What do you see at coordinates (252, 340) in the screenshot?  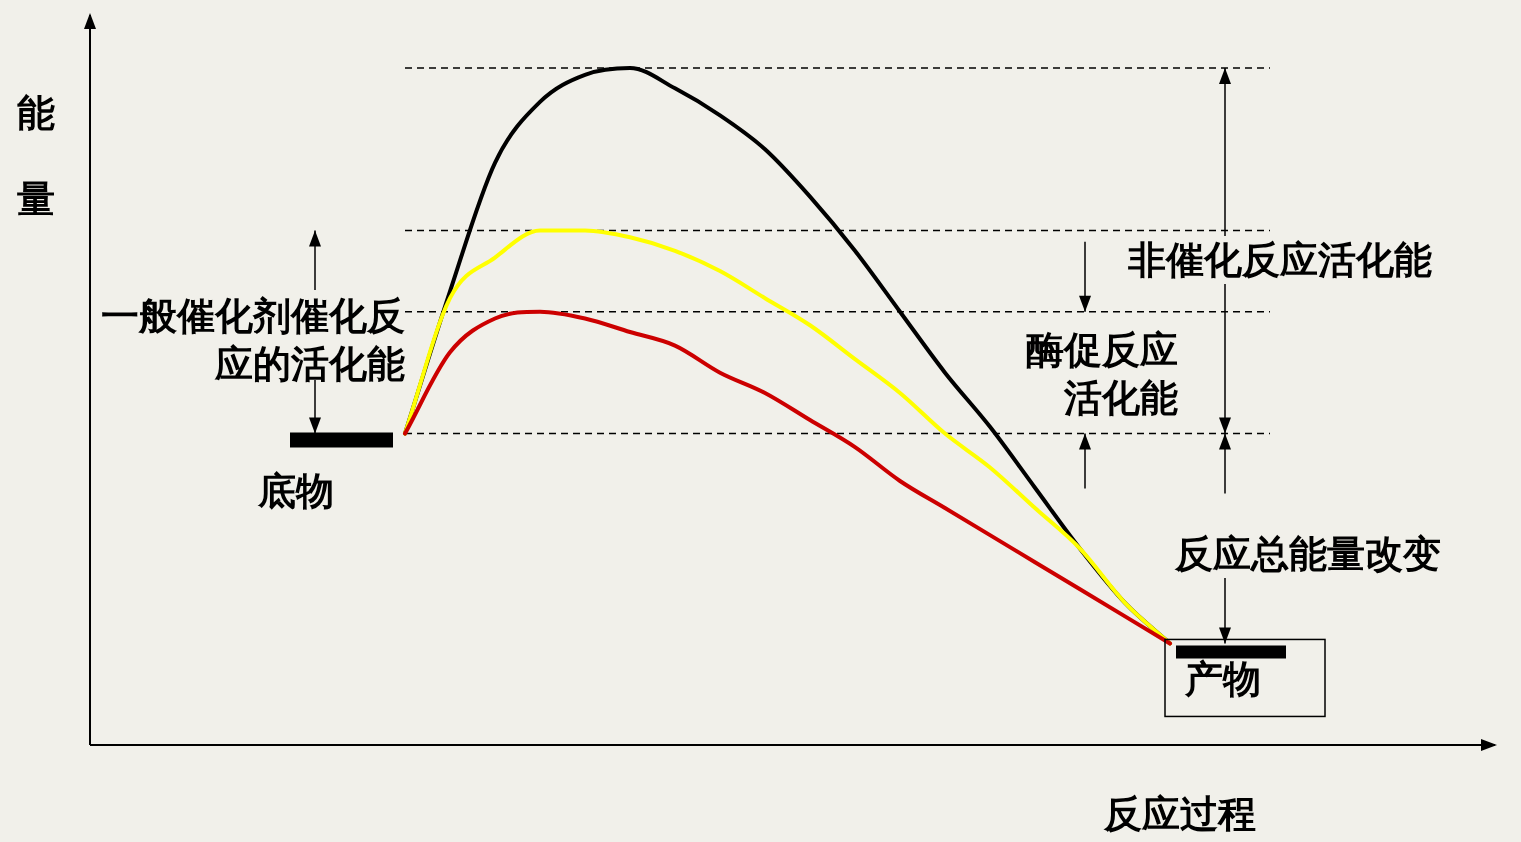 I see `annotation: 一般催化剂催化反应的活化能` at bounding box center [252, 340].